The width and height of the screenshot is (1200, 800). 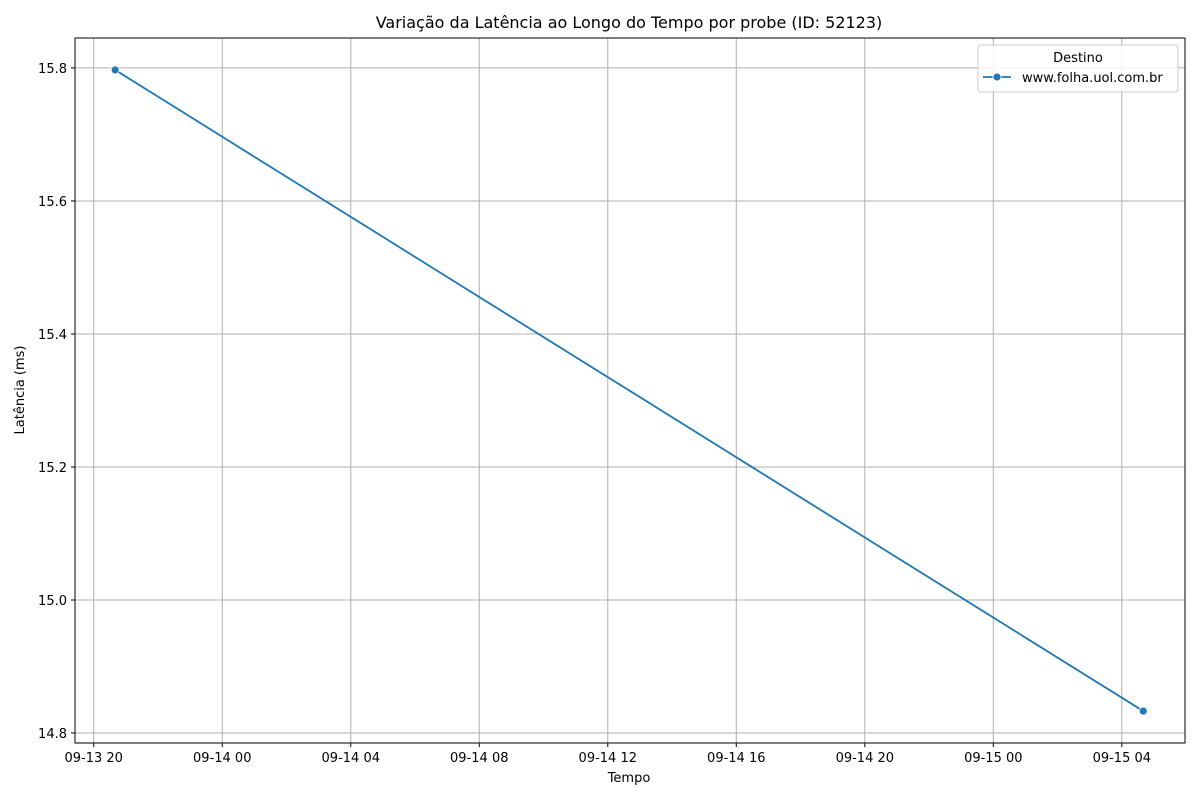 I want to click on legend-title: Destino, so click(x=1078, y=58).